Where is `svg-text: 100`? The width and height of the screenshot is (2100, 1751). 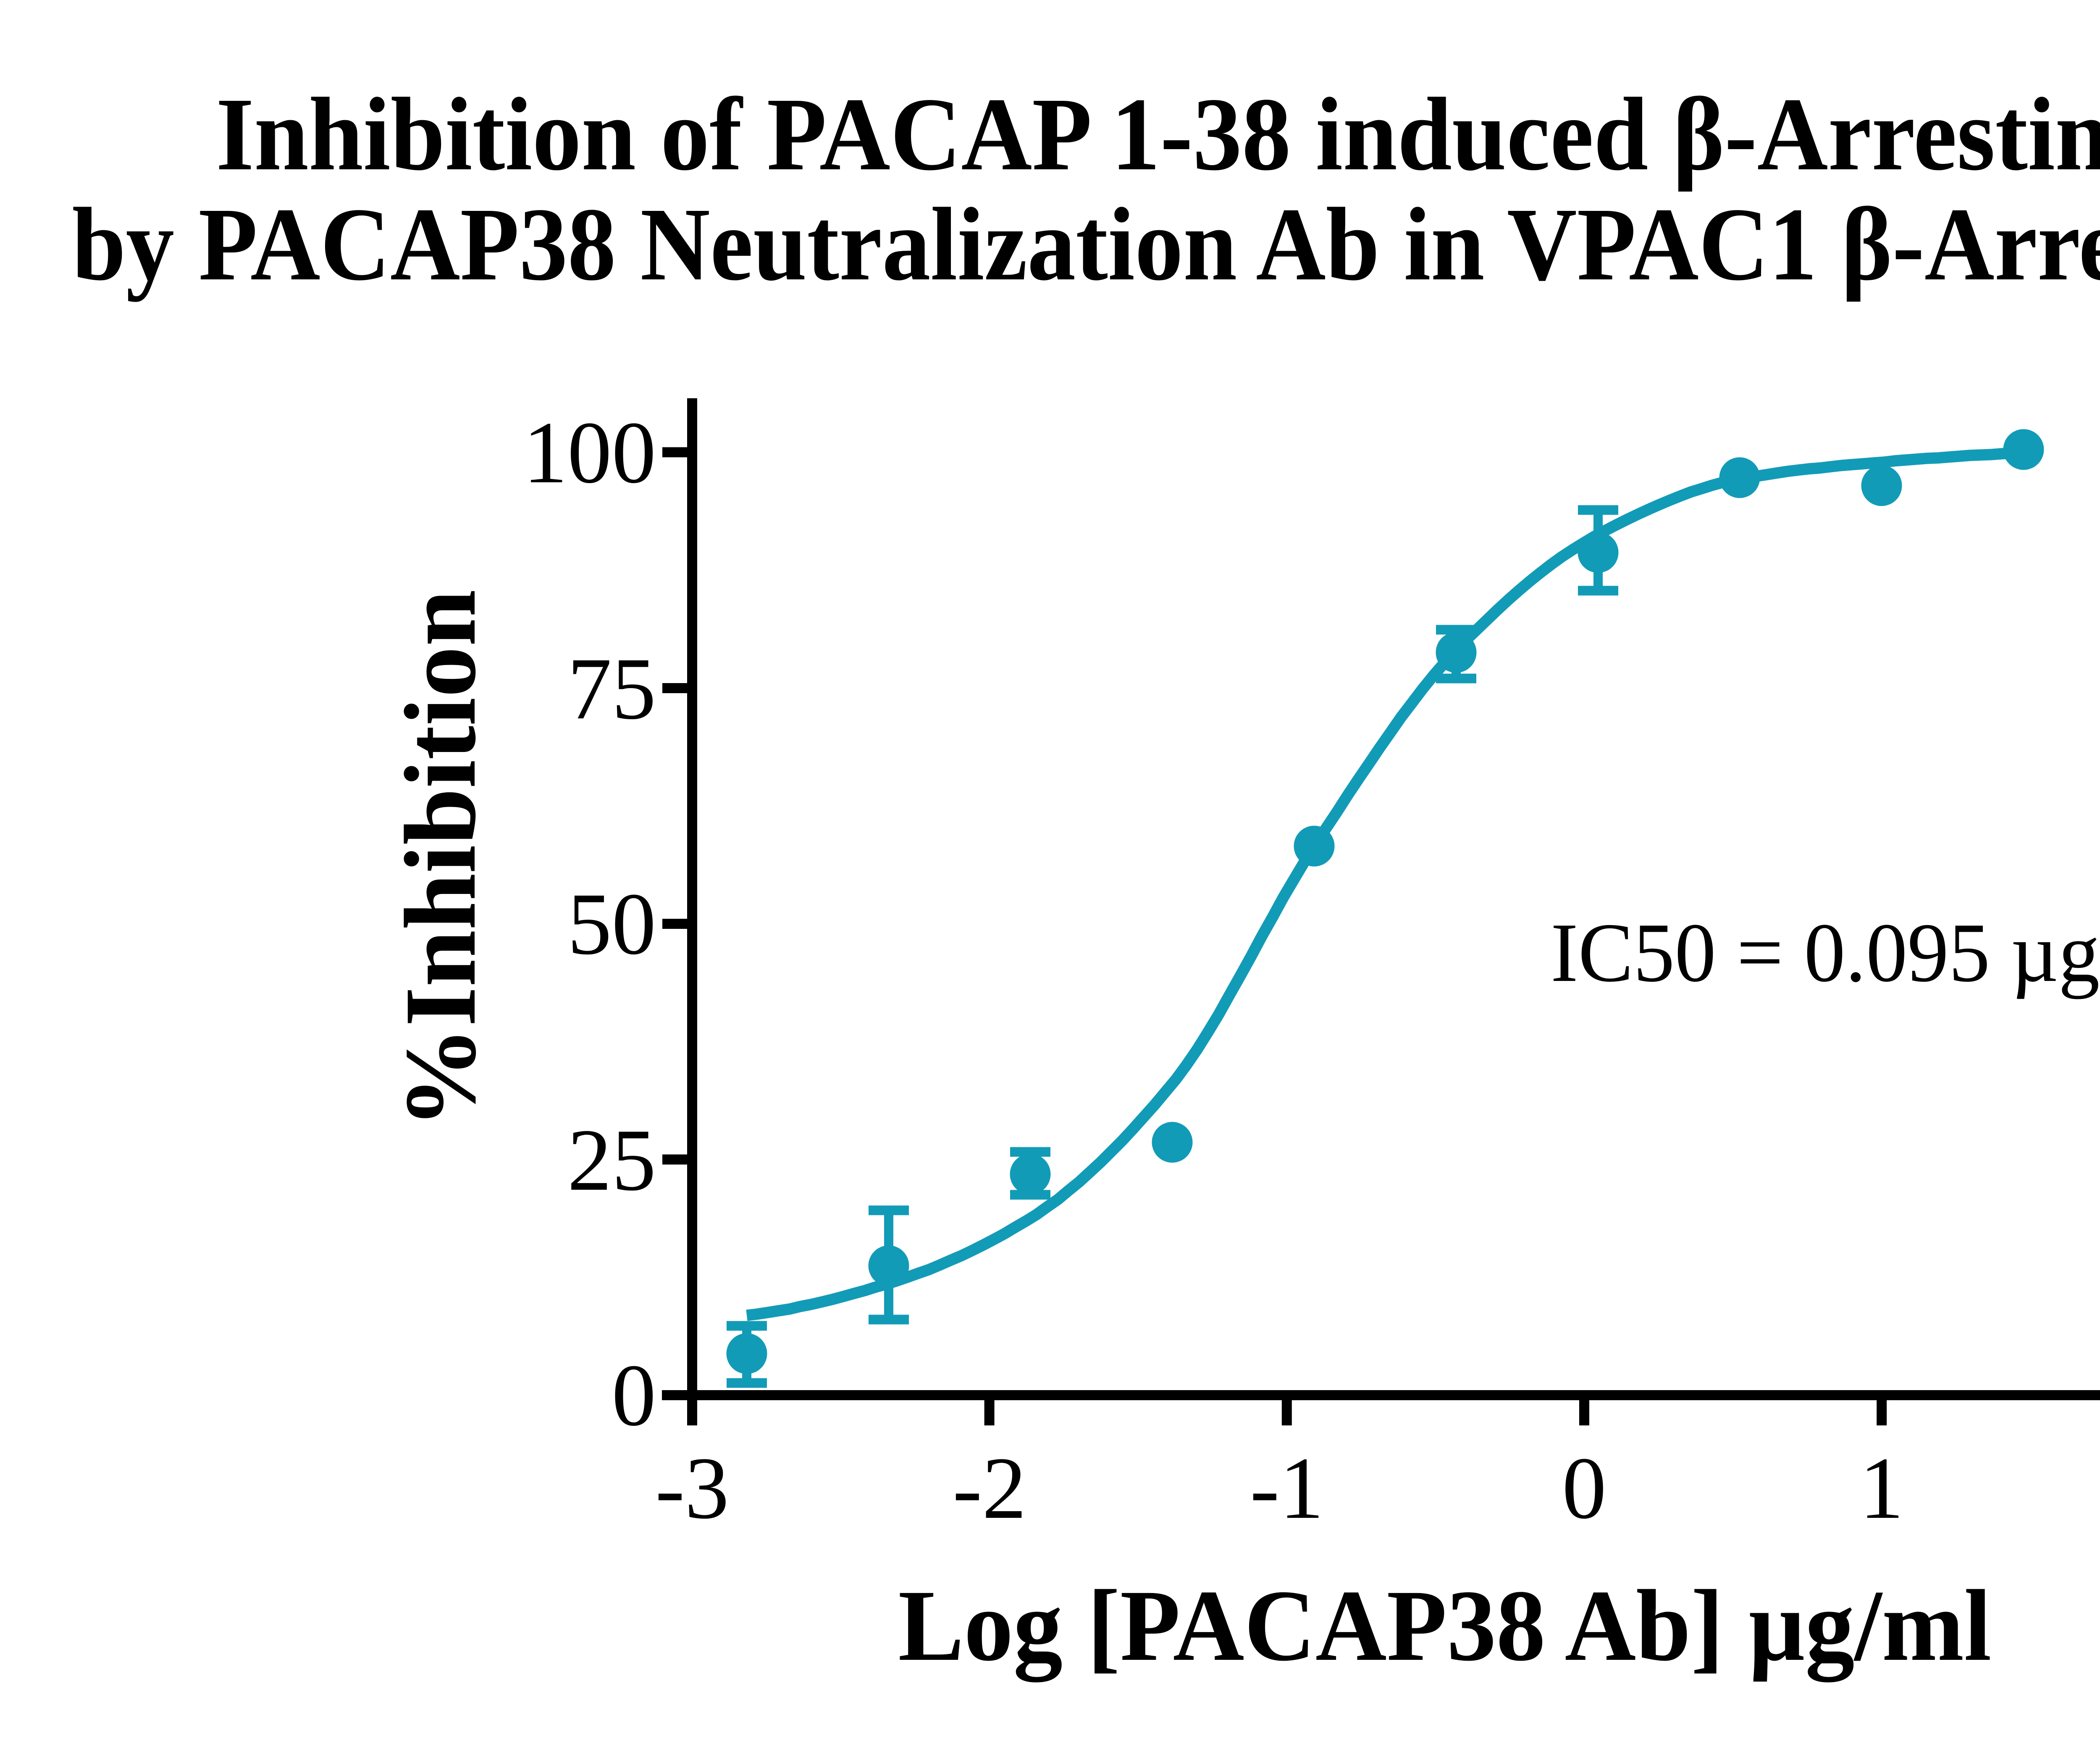
svg-text: 100 is located at coordinates (589, 452).